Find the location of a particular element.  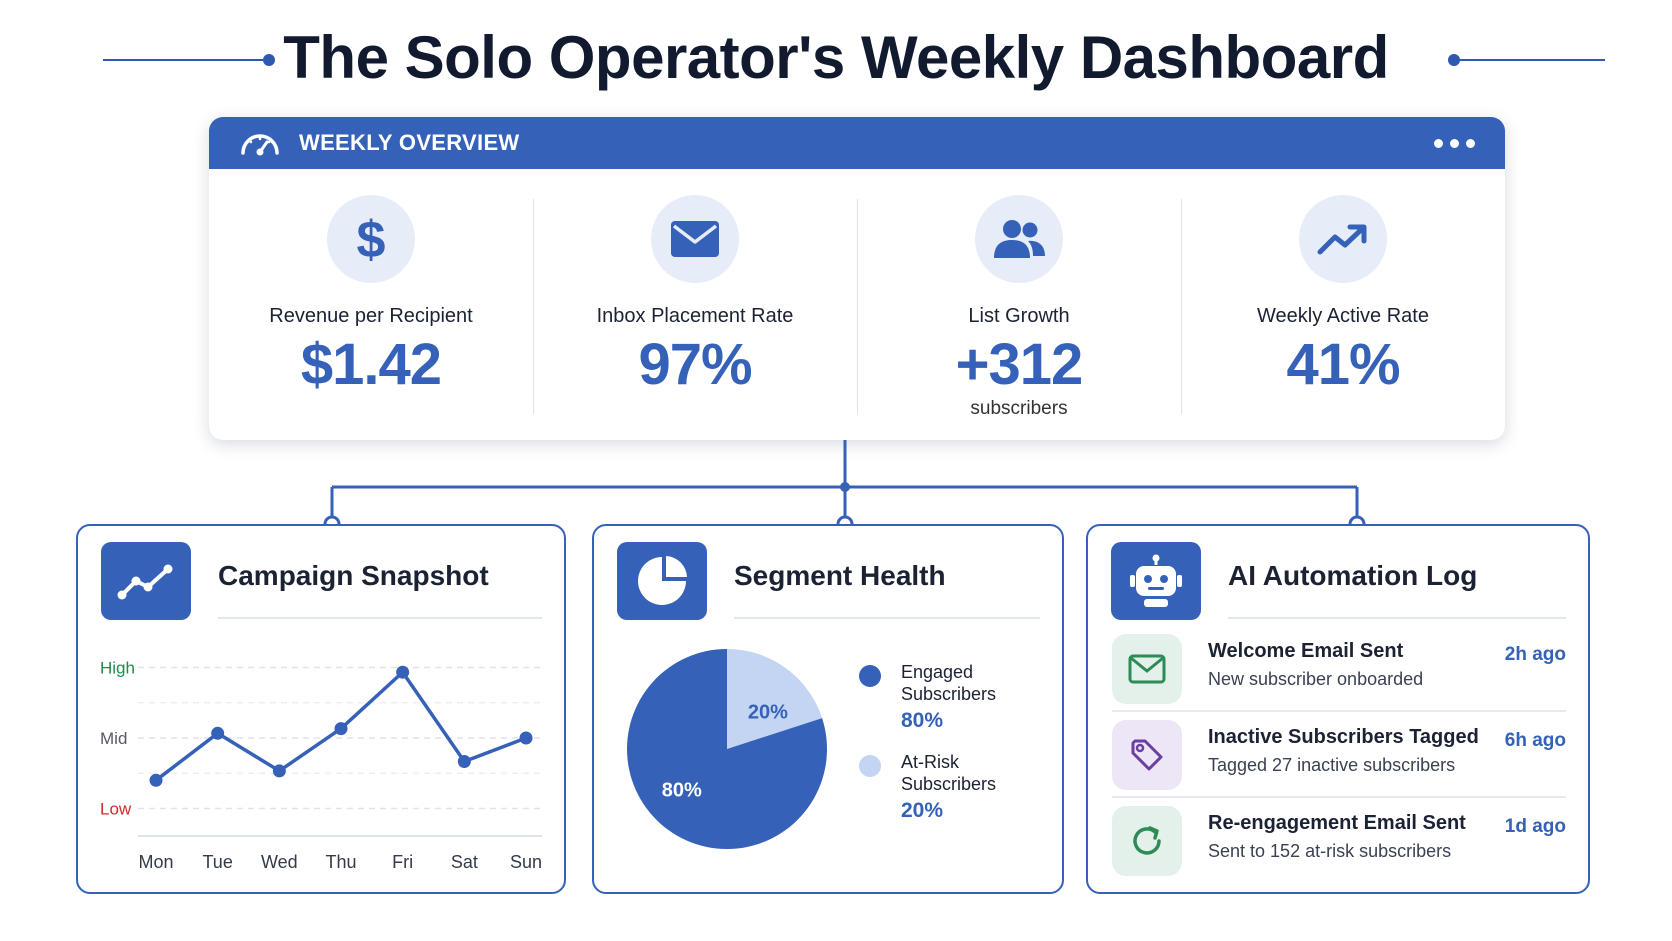

card-title: Segment Health is located at coordinates (840, 575).